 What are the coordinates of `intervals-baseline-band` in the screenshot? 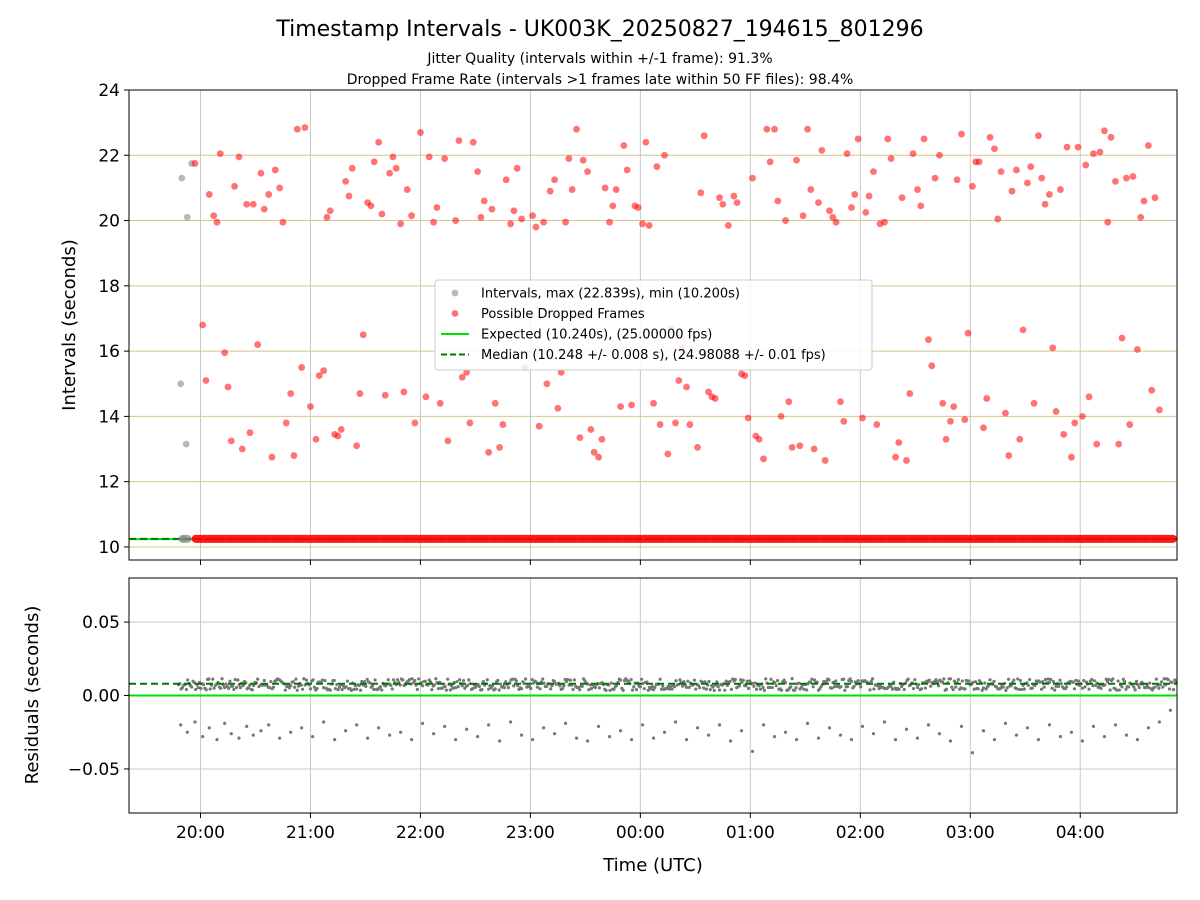 It's located at (185, 538).